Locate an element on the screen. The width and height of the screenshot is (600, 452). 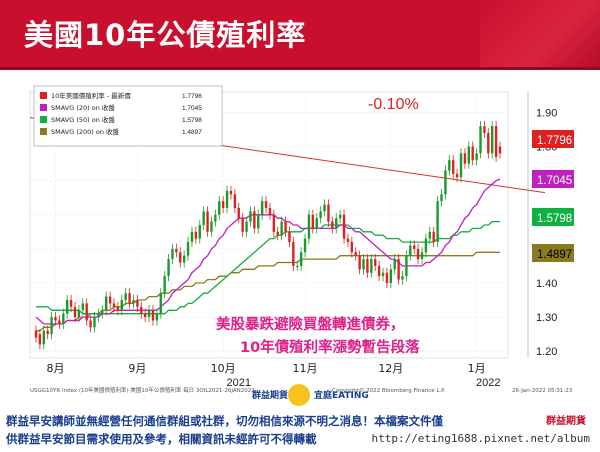
legend-value: 1.7796 is located at coordinates (192, 96).